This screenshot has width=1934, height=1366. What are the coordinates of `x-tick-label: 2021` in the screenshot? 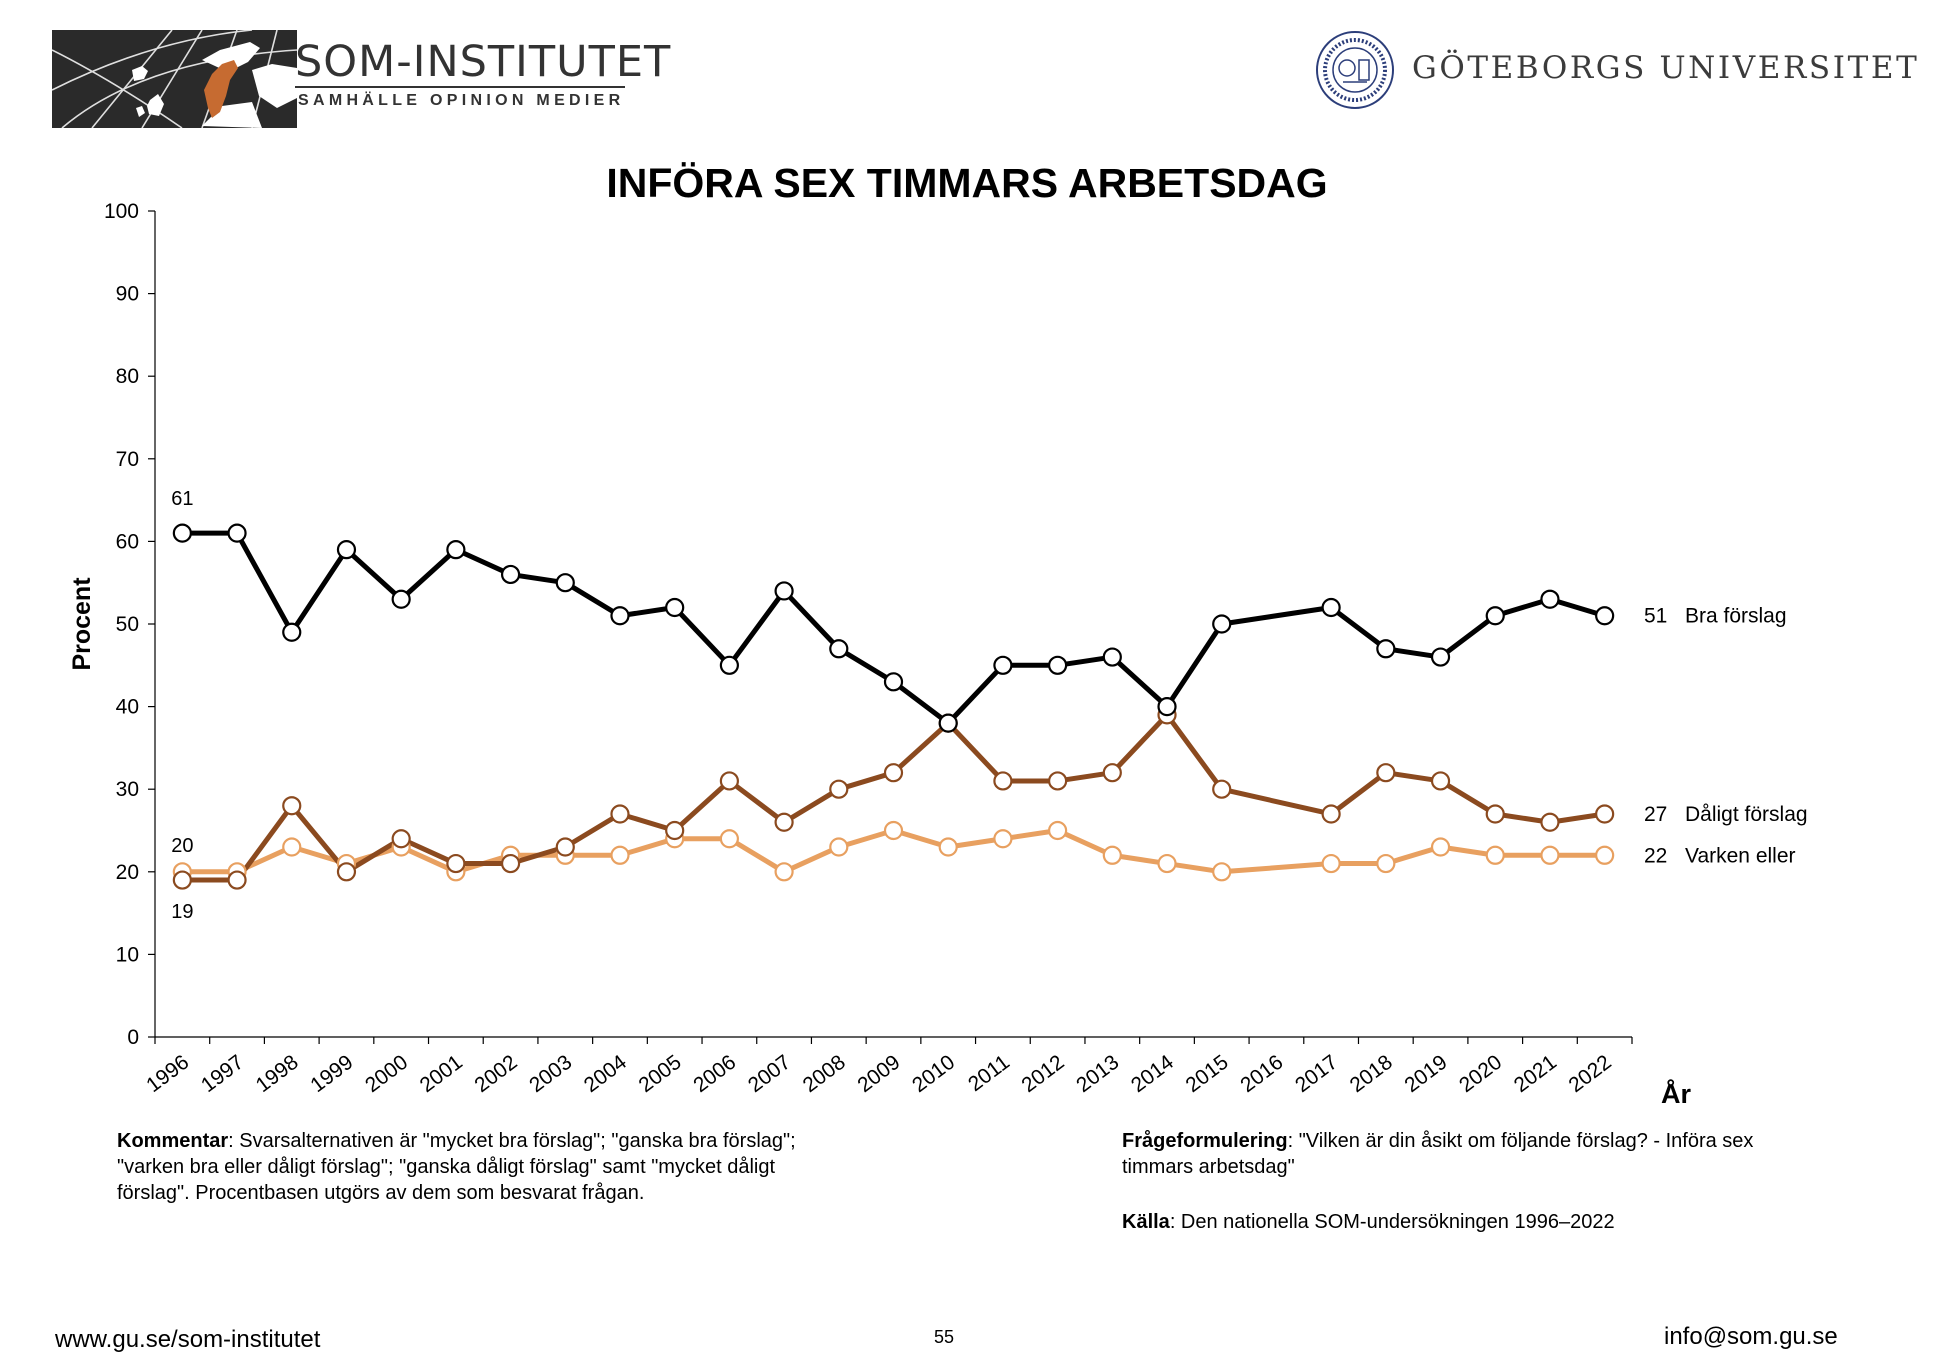 It's located at (1535, 1074).